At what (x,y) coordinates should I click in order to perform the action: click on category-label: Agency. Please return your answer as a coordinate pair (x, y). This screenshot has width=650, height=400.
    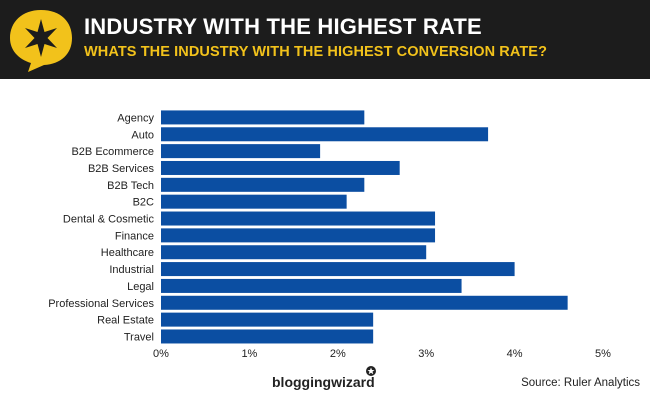
    Looking at the image, I should click on (135, 118).